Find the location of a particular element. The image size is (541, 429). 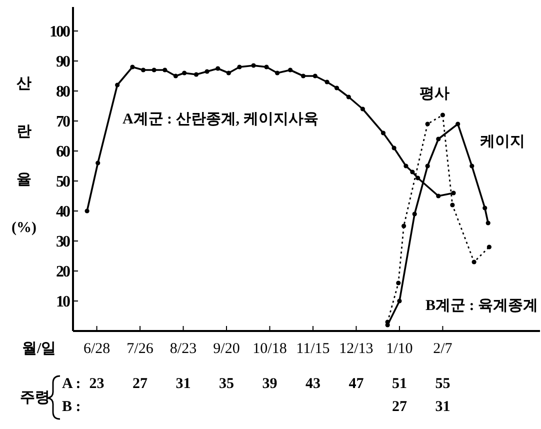

x-tick-label: 55 is located at coordinates (442, 384).